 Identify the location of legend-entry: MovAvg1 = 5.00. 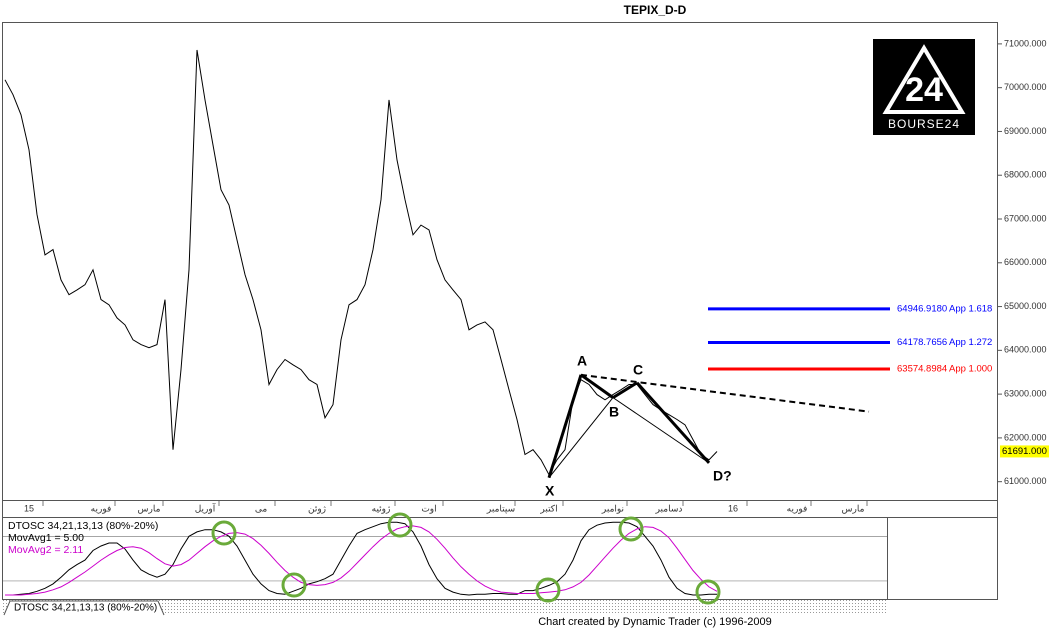
(46, 538).